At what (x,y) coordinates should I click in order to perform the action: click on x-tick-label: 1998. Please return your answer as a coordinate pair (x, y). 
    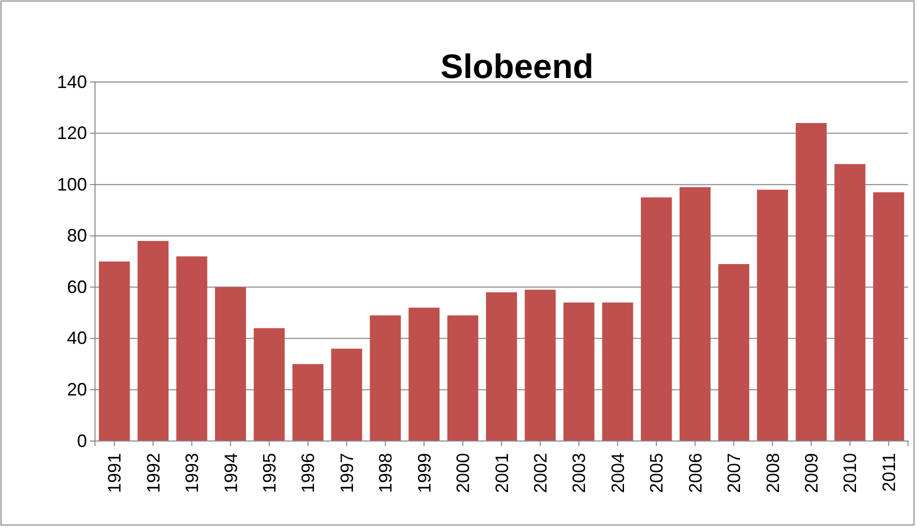
    Looking at the image, I should click on (386, 473).